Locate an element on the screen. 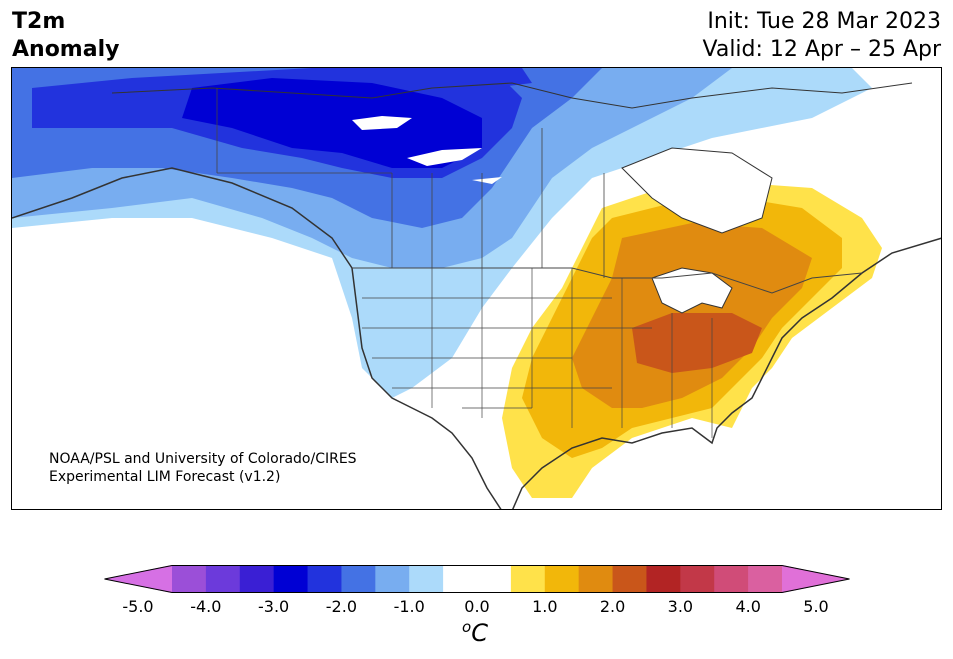 This screenshot has width=953, height=659. colorbar-extend-low is located at coordinates (138, 579).